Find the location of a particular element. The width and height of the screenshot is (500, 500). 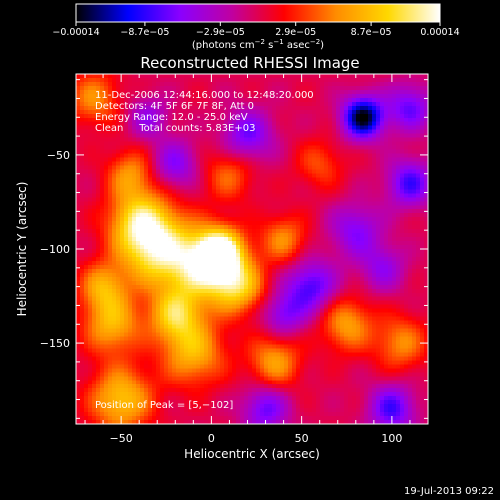

y-tick-label: −150 is located at coordinates (55, 343).